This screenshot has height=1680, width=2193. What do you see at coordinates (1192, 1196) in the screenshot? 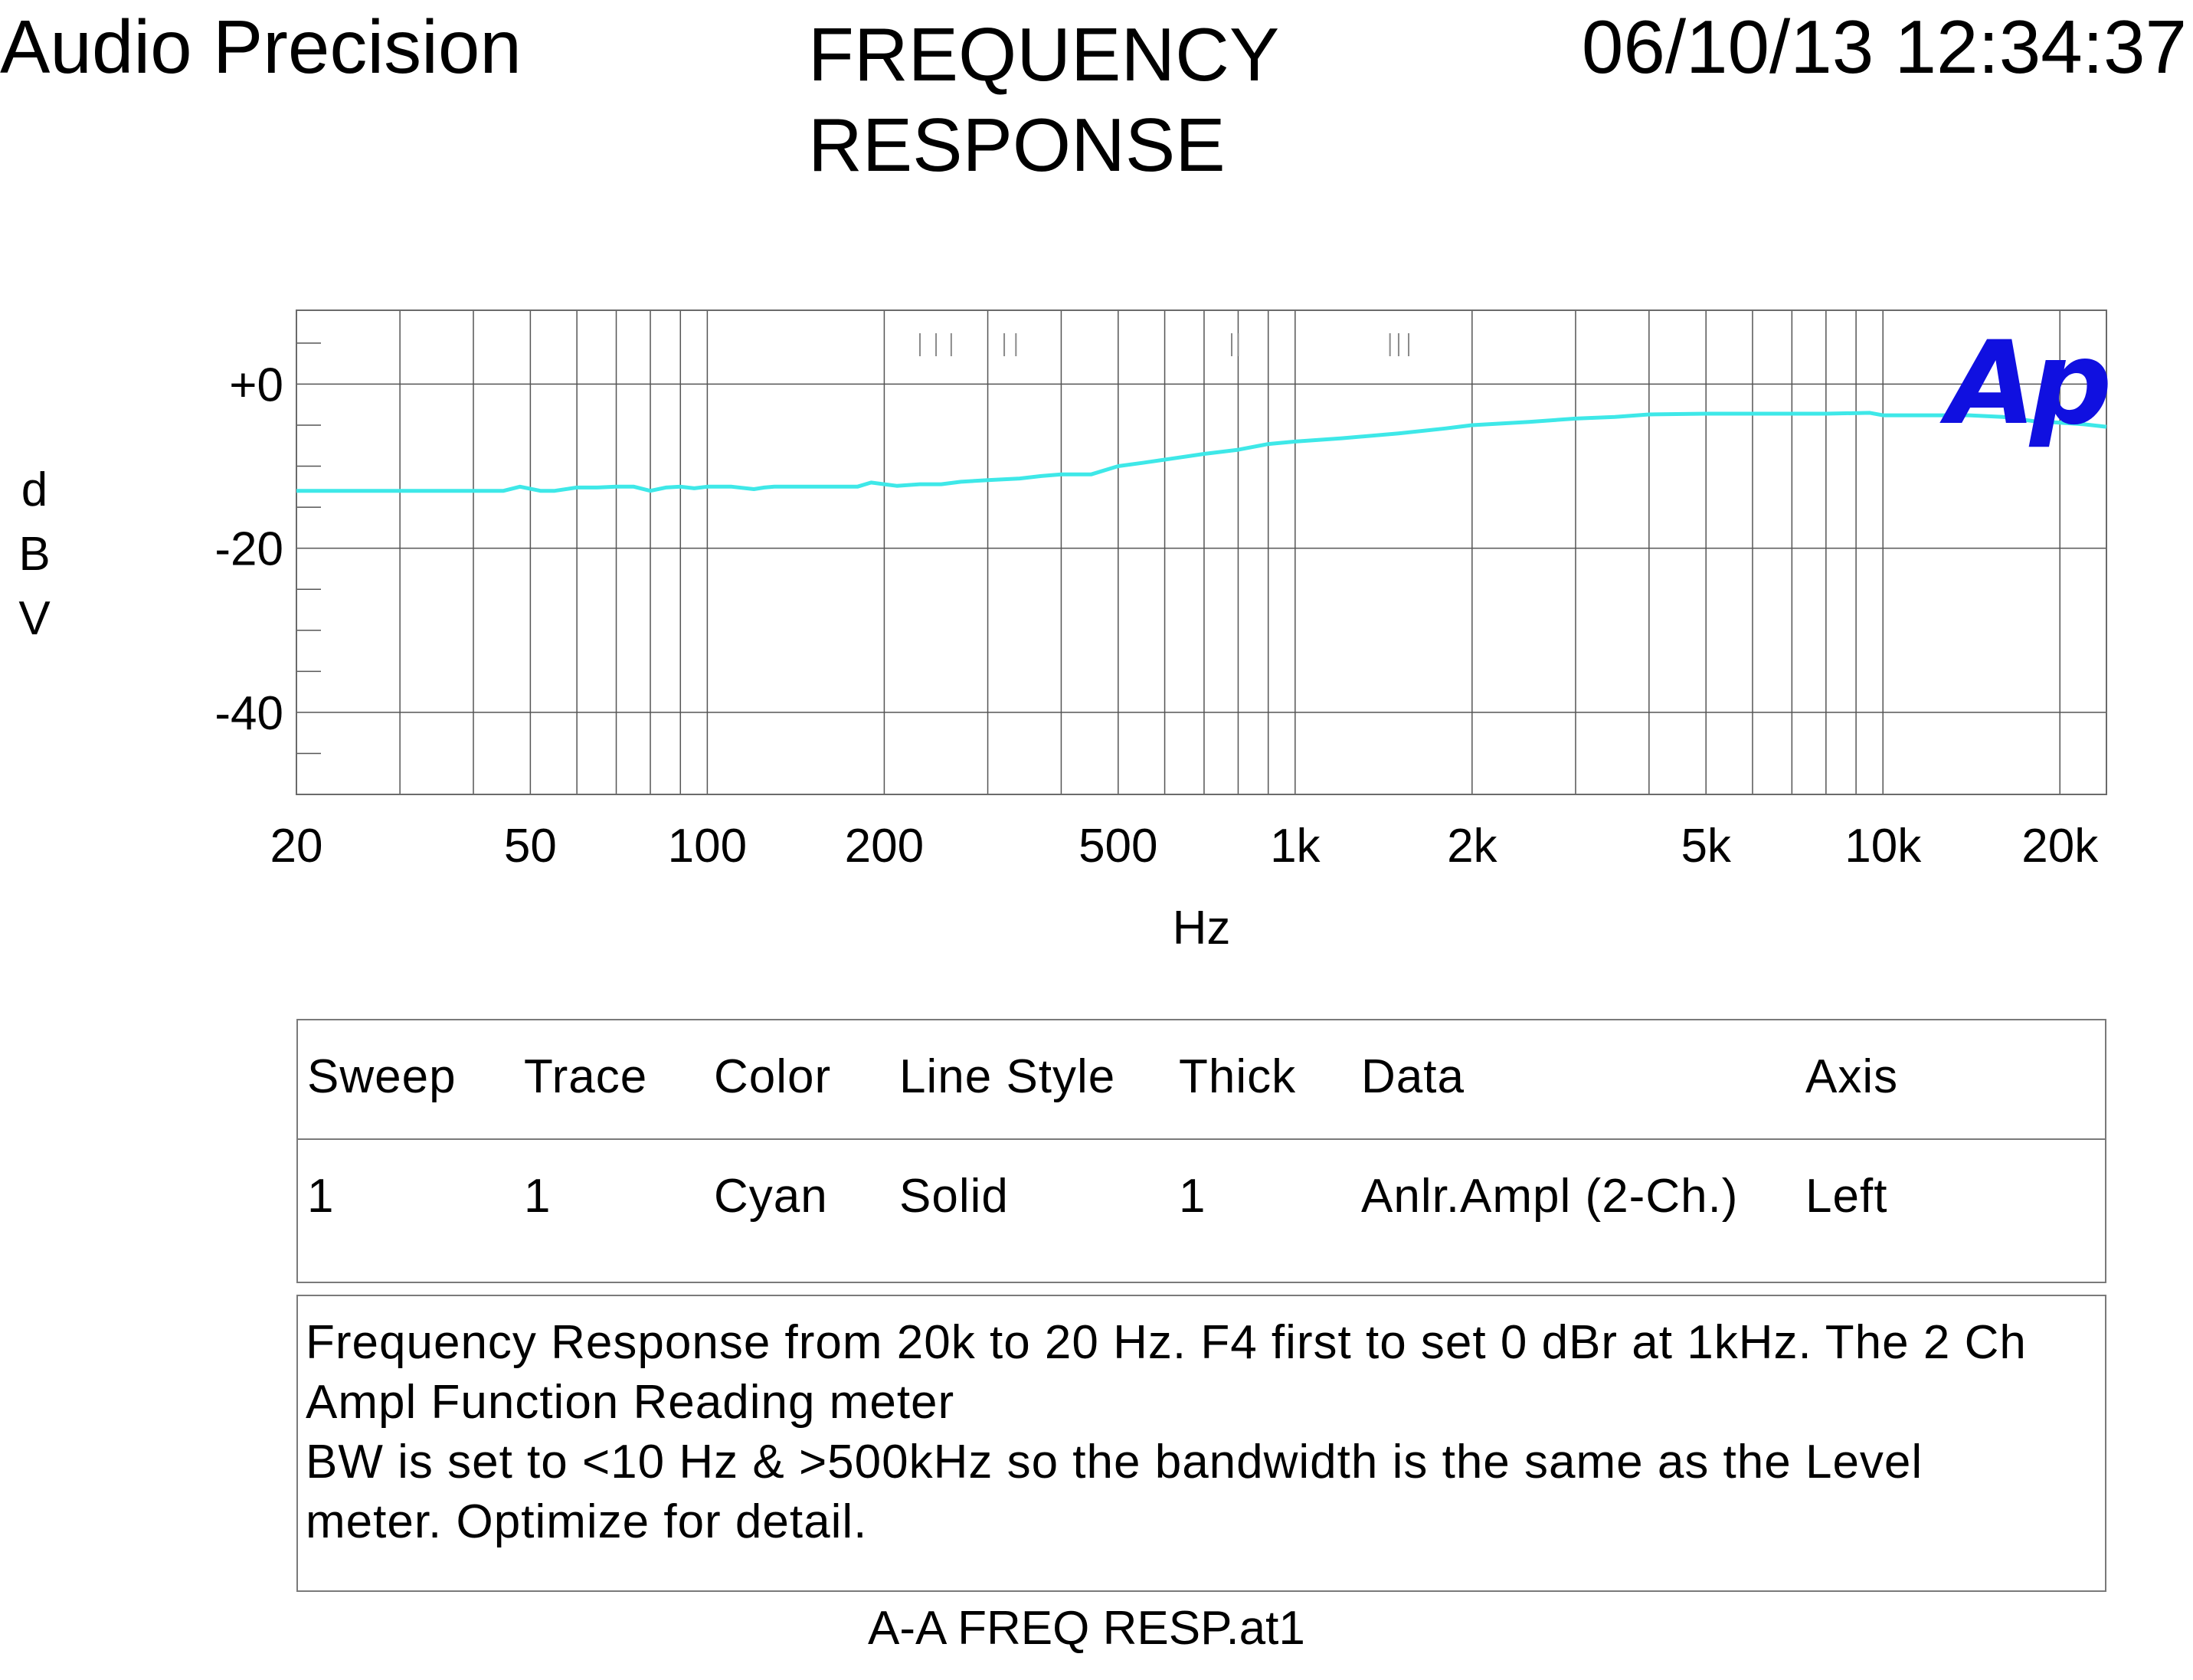
I see `cell-thick: 1` at bounding box center [1192, 1196].